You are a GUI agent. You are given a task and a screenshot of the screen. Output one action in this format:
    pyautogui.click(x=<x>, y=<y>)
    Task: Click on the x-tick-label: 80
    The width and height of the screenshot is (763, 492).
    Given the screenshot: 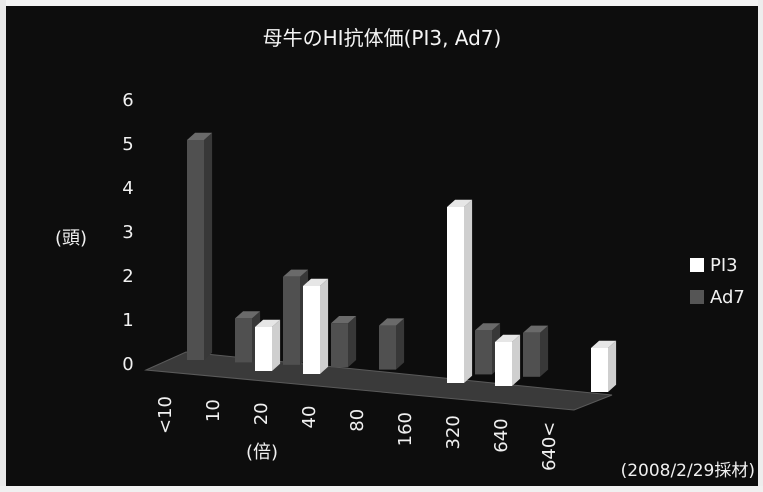 What is the action you would take?
    pyautogui.click(x=357, y=420)
    